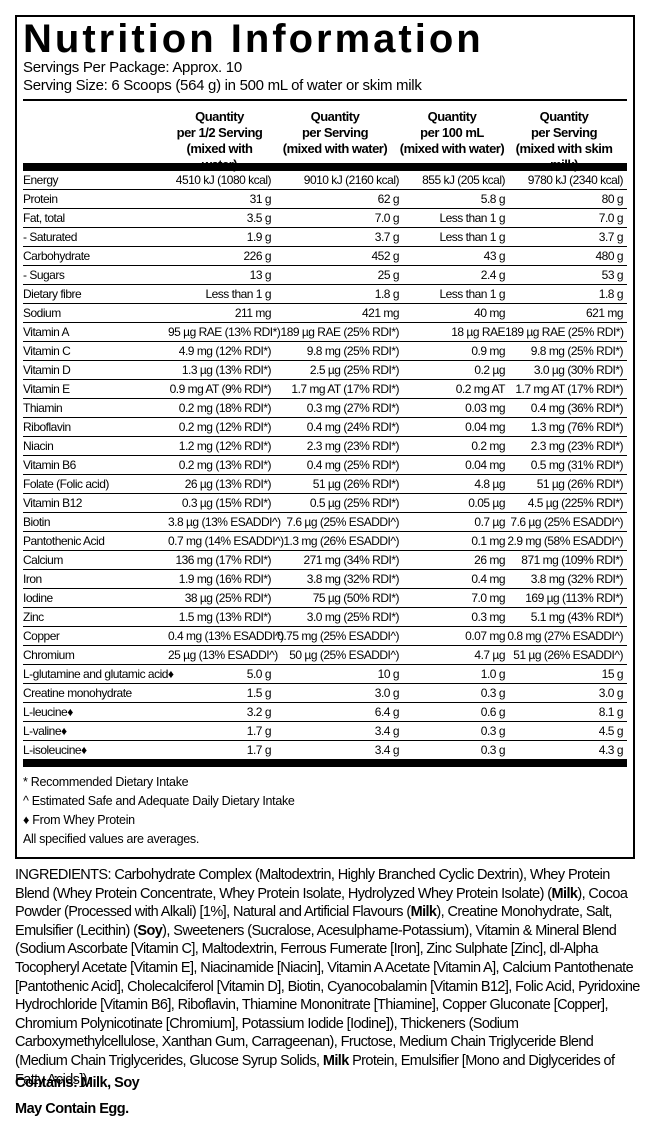 The height and width of the screenshot is (1130, 653). What do you see at coordinates (353, 446) in the screenshot?
I see `nutrient-value: 2.3 mg (23% RDI*)` at bounding box center [353, 446].